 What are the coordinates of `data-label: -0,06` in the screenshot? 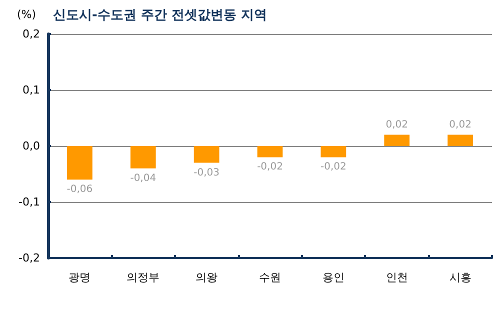 It's located at (79, 190).